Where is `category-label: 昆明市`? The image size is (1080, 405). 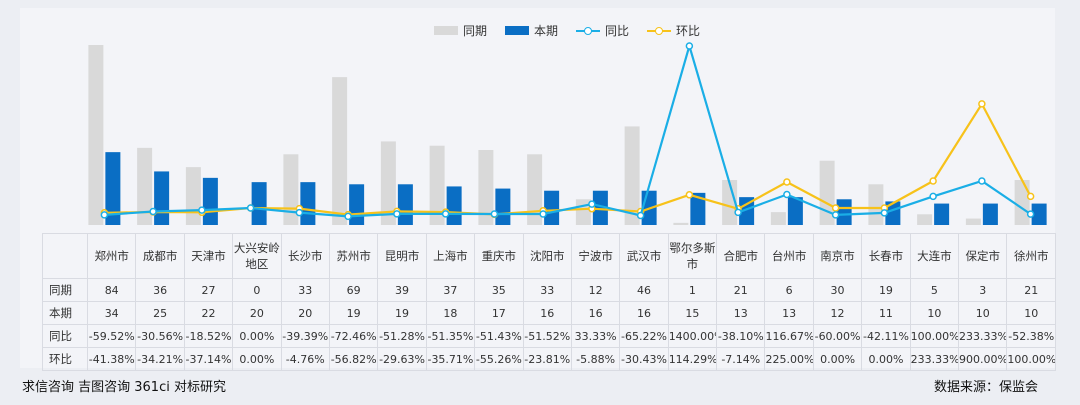
category-label: 昆明市 is located at coordinates (402, 256).